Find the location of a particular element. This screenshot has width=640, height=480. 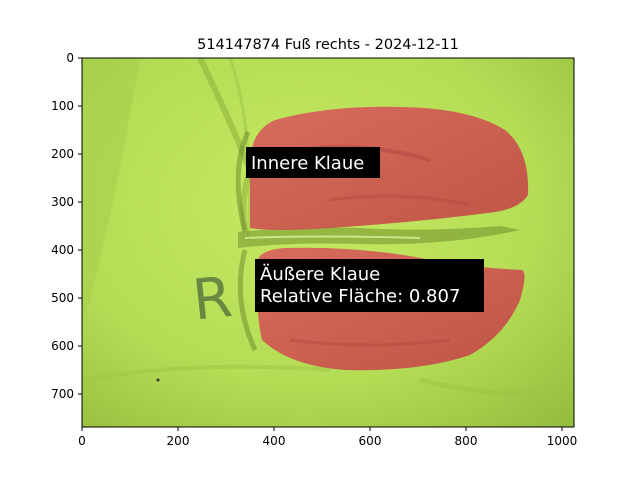

handwritten-r-mark: R is located at coordinates (213, 299).